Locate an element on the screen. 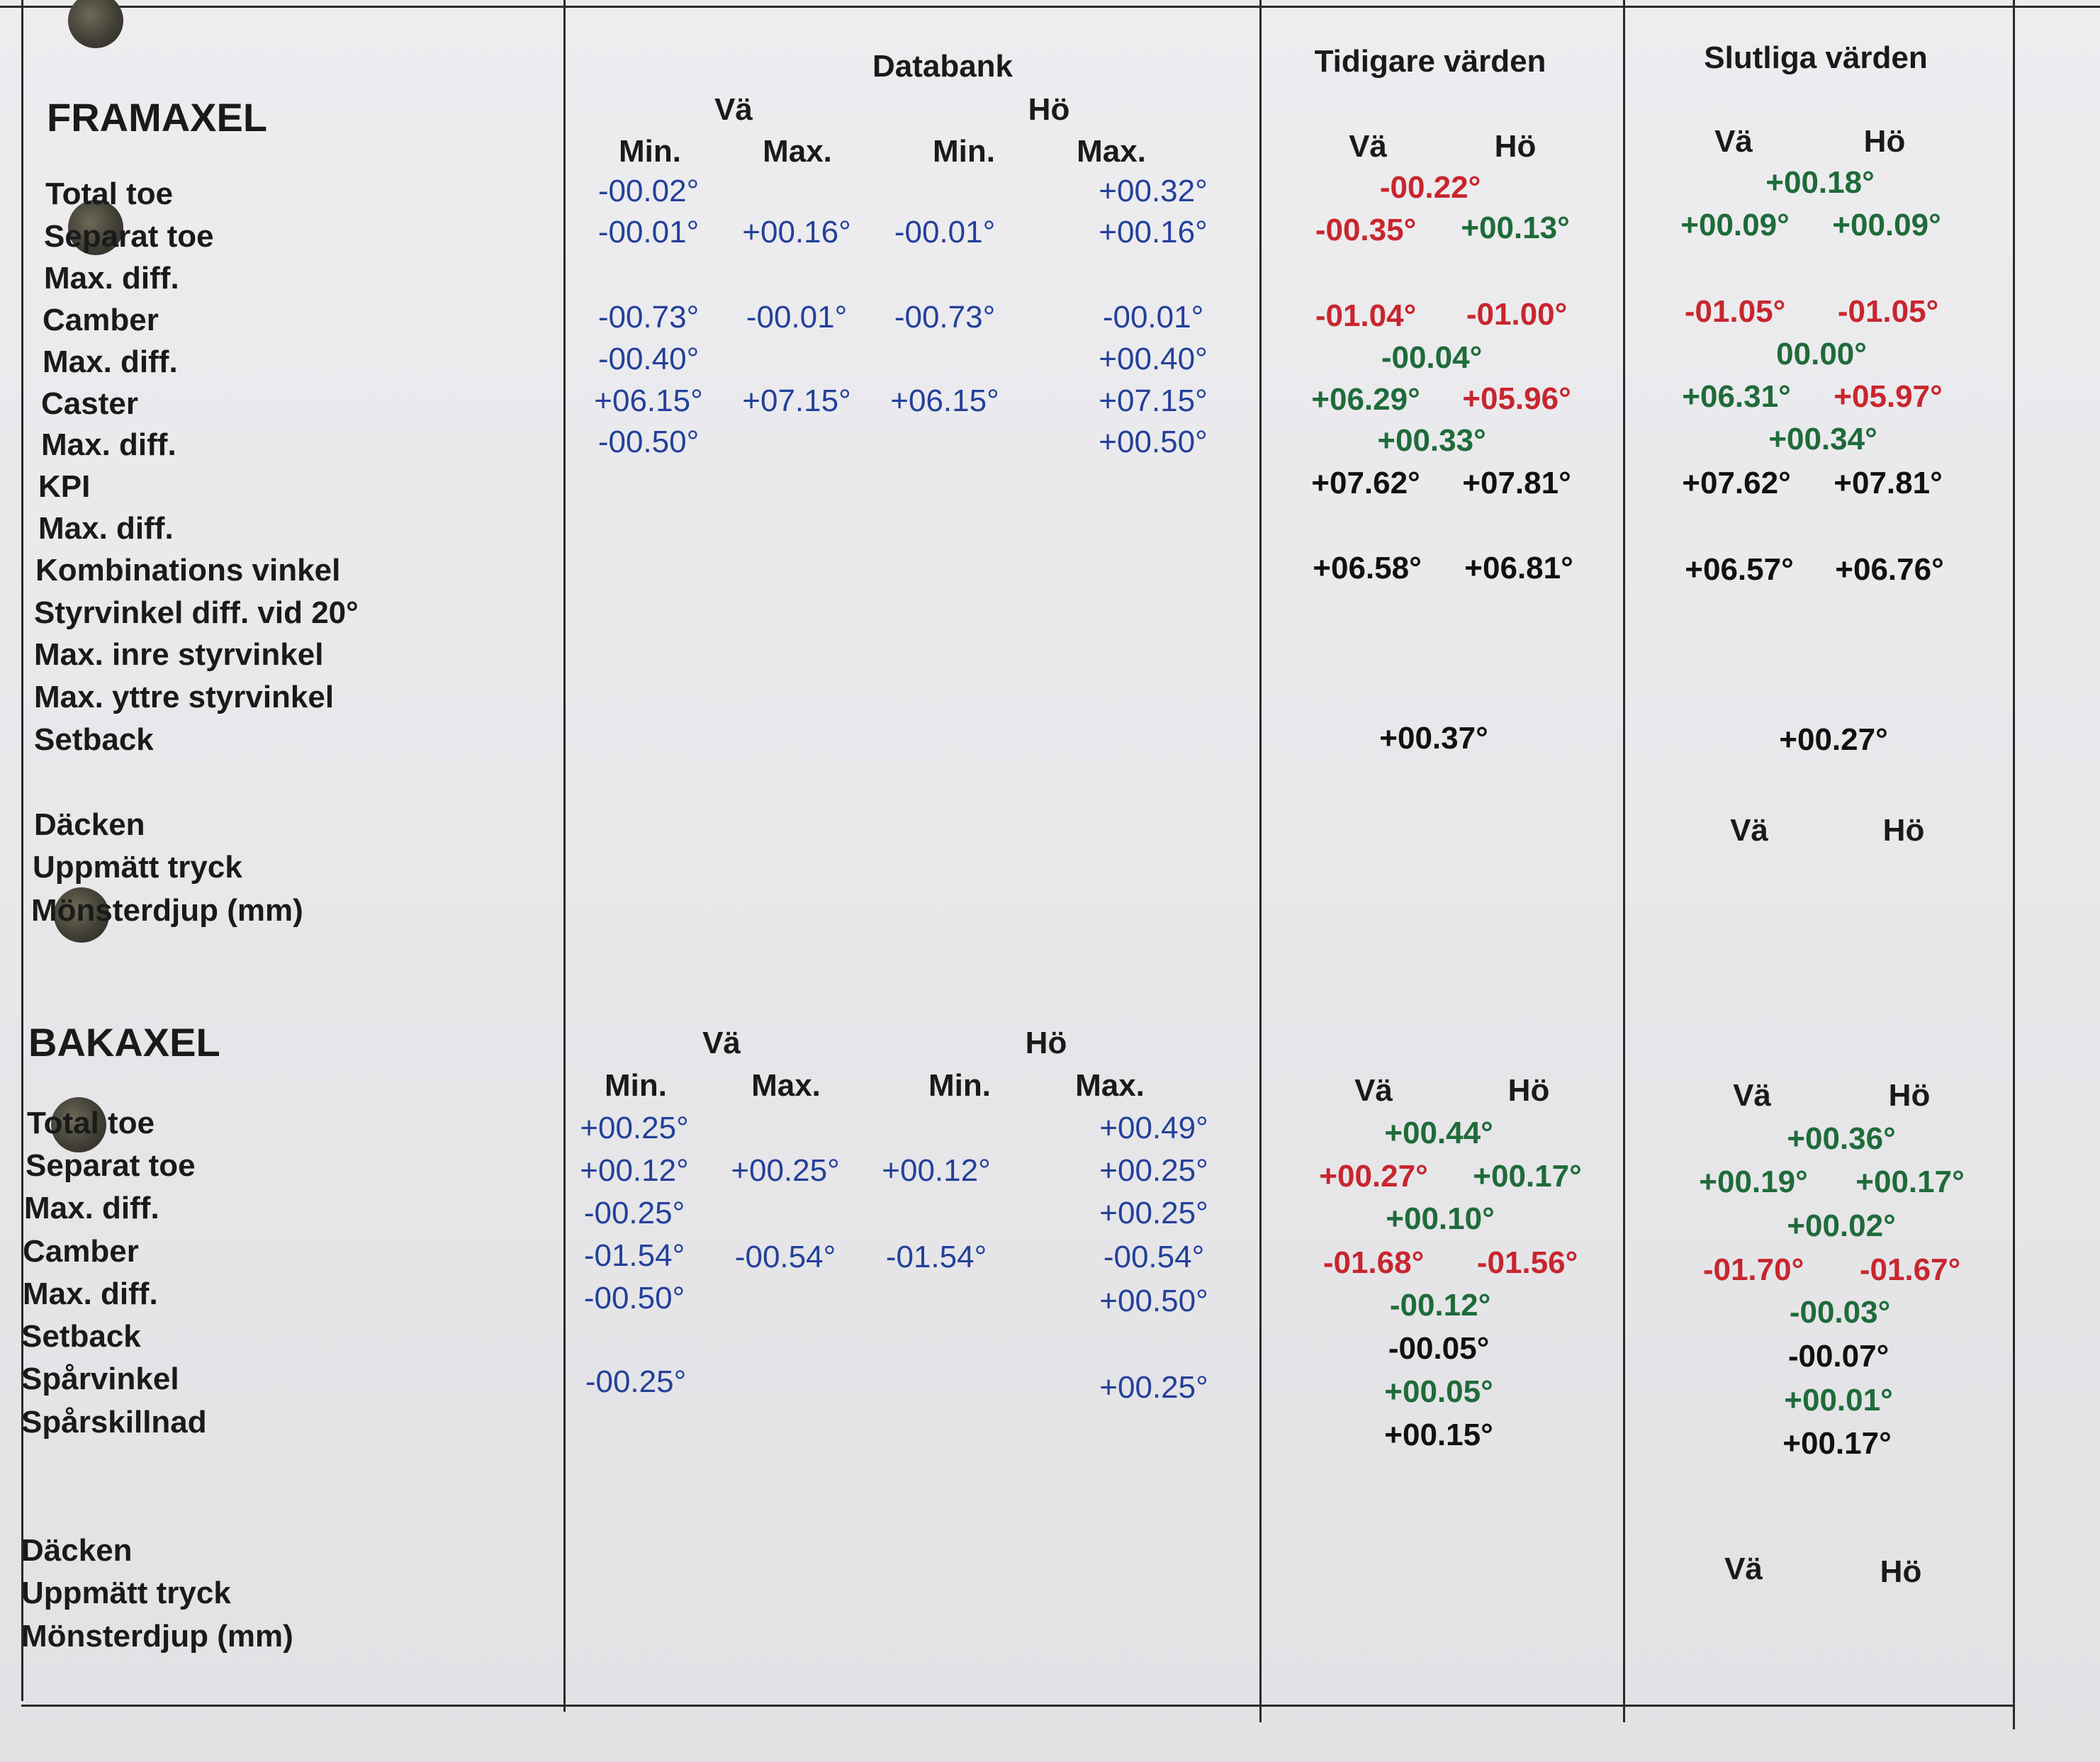 This screenshot has width=2100, height=1762. front-prev-komb-l: +06.58° is located at coordinates (1367, 568).